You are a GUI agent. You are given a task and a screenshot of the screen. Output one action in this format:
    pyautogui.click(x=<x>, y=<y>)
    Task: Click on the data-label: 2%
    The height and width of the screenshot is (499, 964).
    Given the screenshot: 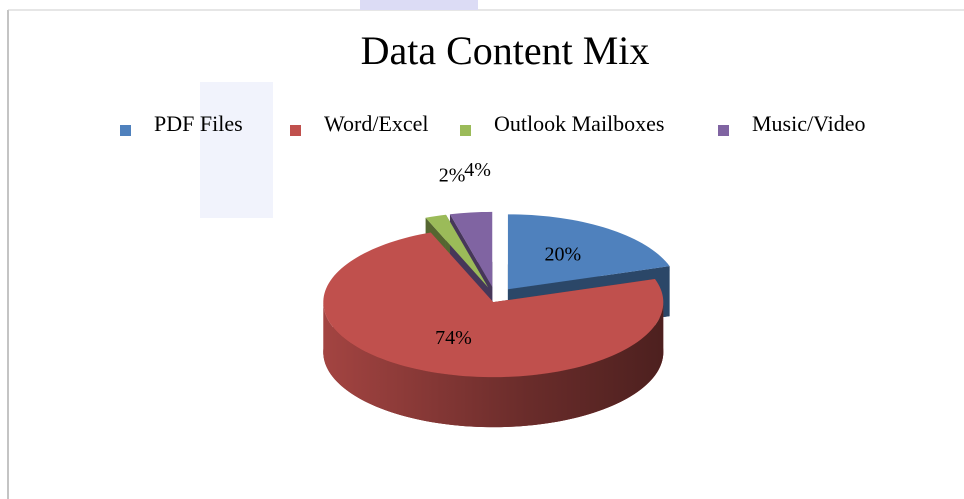 What is the action you would take?
    pyautogui.click(x=452, y=175)
    